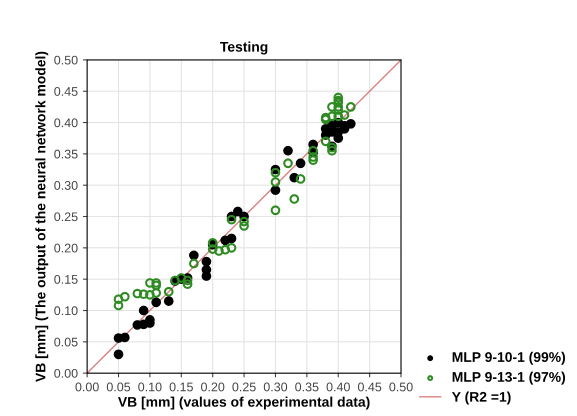 Image resolution: width=577 pixels, height=416 pixels. I want to click on y-tick-label: 0.10, so click(66, 311).